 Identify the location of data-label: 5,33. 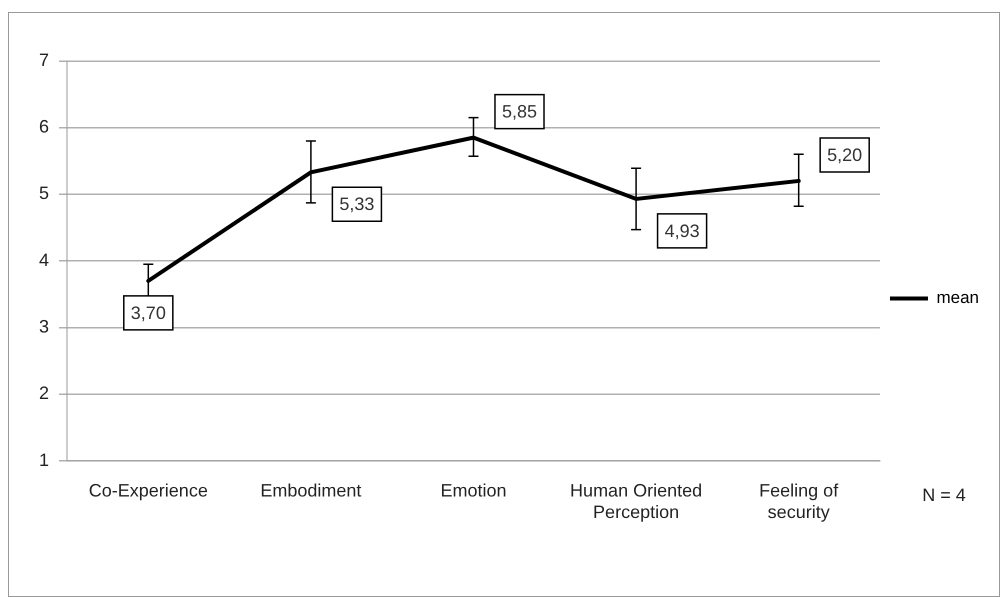
(356, 204).